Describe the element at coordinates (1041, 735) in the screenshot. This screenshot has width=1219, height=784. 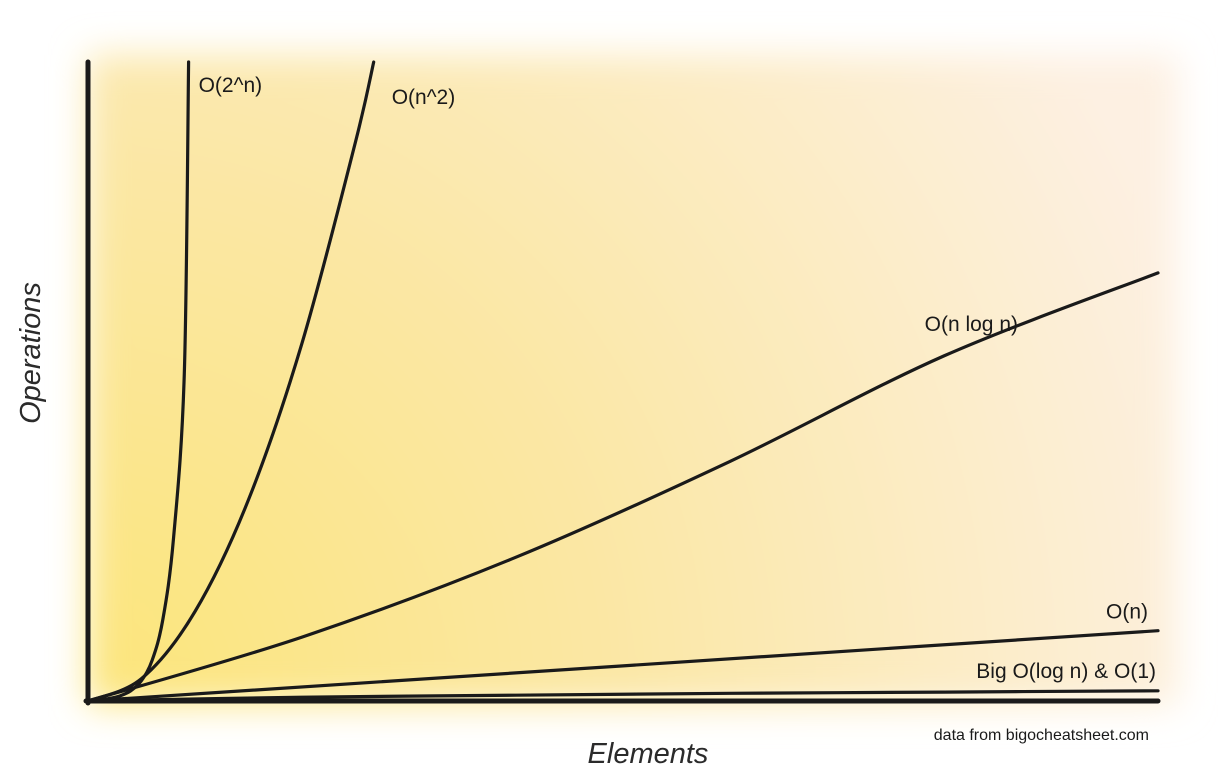
I see `source-note: data from bigocheatsheet.com` at that location.